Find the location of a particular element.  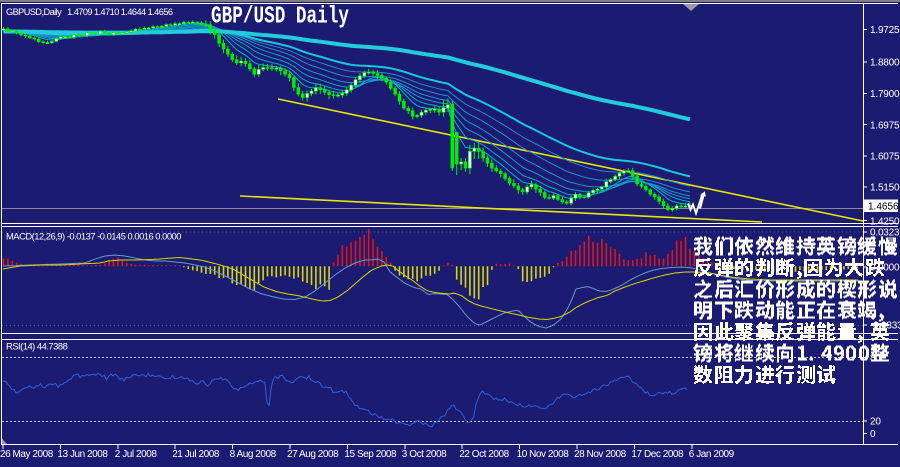

svg-text: 0.0000 is located at coordinates (885, 268).